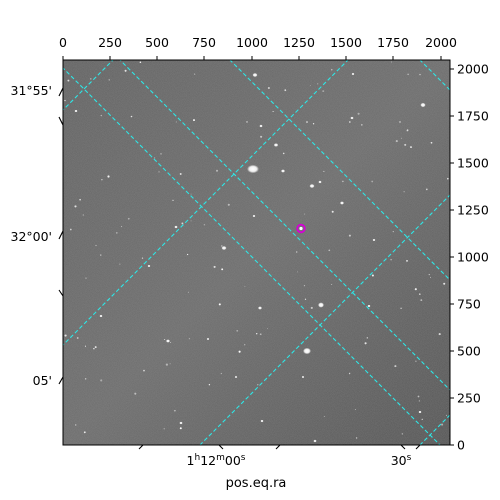 This screenshot has width=500, height=500. Describe the element at coordinates (473, 163) in the screenshot. I see `right-tick-label: 1500` at that location.